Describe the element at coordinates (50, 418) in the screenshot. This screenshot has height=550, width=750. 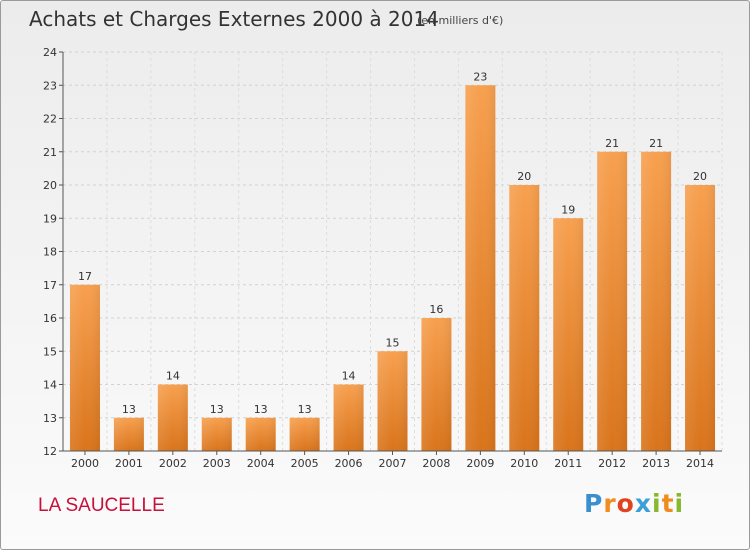
I see `y-tick-label: 13` at that location.